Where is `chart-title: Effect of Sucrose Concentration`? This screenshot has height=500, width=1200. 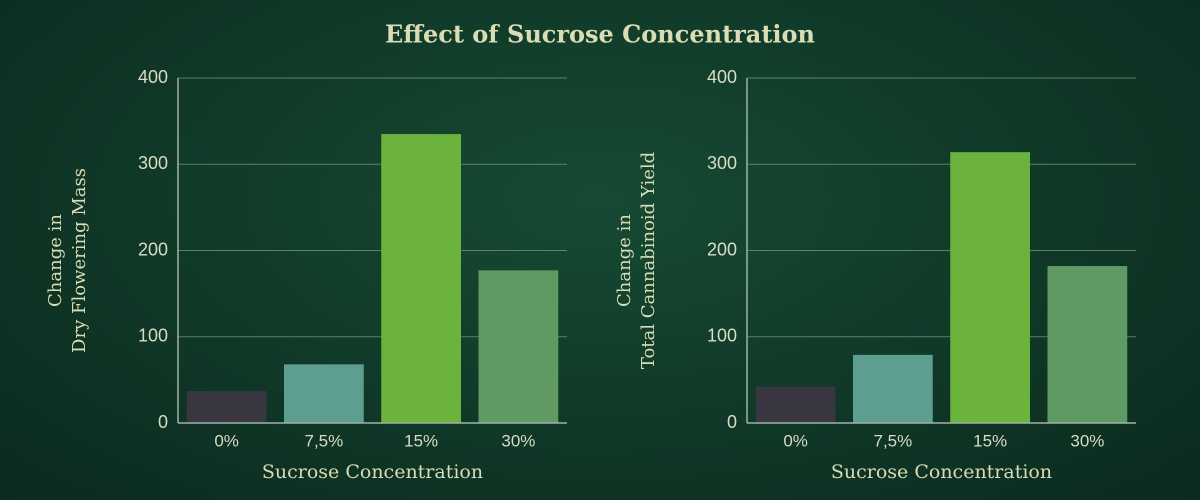 chart-title: Effect of Sucrose Concentration is located at coordinates (600, 34).